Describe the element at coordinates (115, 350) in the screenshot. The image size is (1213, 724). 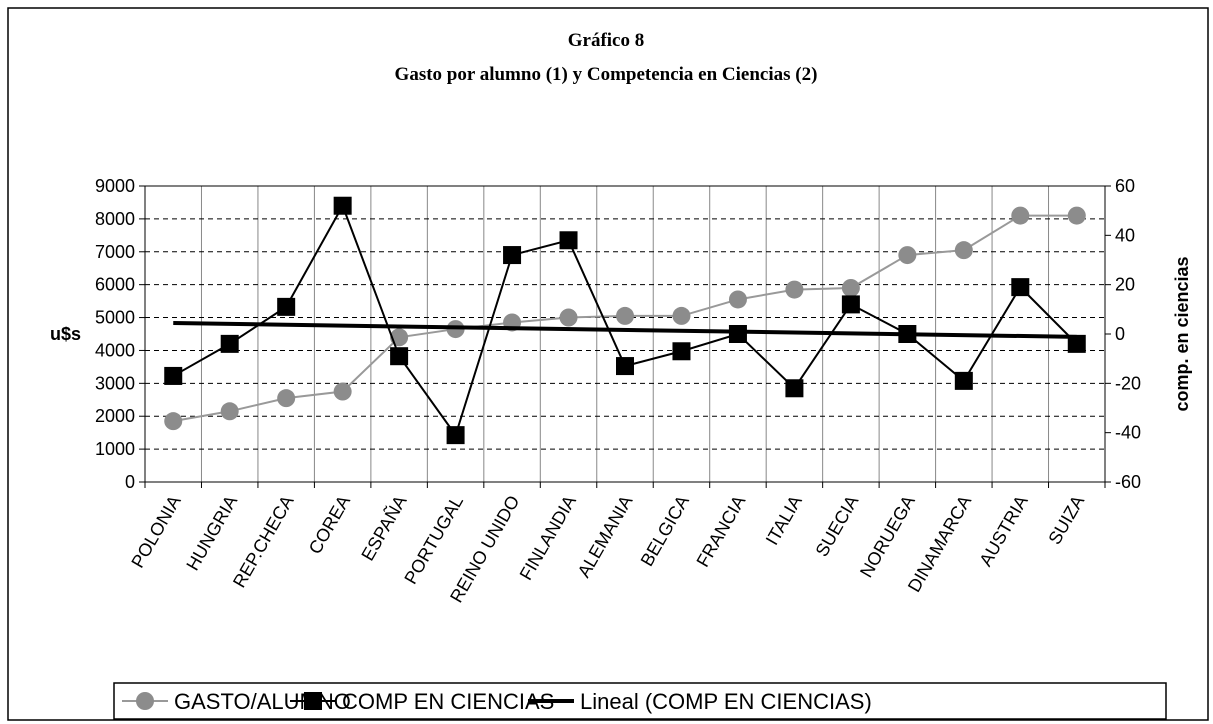
I see `y-tick-label: 4000` at that location.